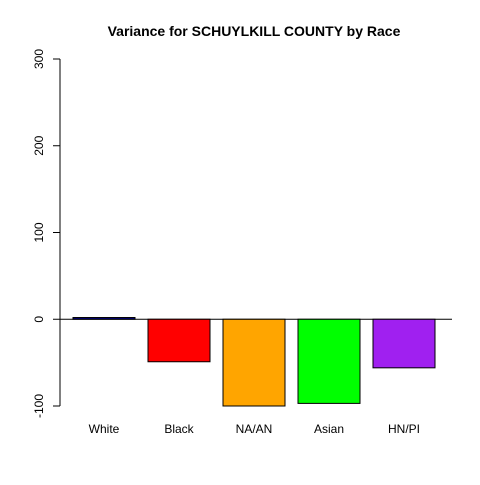 This screenshot has width=480, height=485. I want to click on x-category-label: Asian, so click(329, 429).